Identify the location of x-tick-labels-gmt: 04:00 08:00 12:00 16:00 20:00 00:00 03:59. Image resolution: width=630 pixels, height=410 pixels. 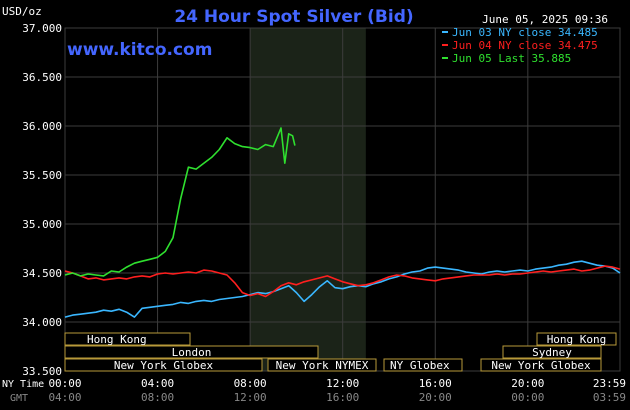
(337, 397).